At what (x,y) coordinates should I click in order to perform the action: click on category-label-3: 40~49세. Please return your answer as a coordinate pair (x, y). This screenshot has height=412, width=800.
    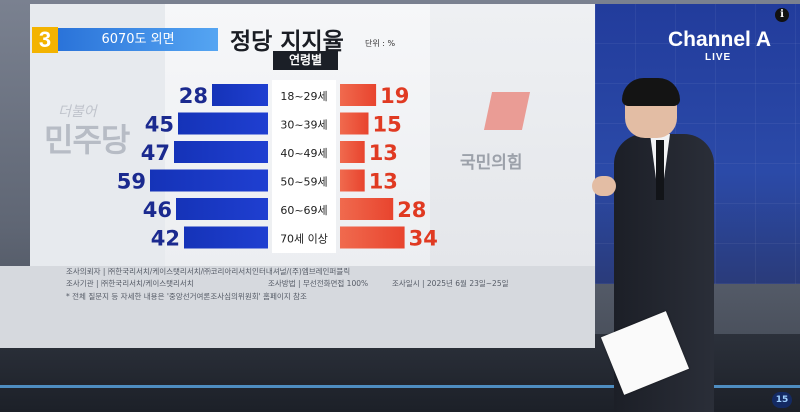
    Looking at the image, I should click on (303, 153).